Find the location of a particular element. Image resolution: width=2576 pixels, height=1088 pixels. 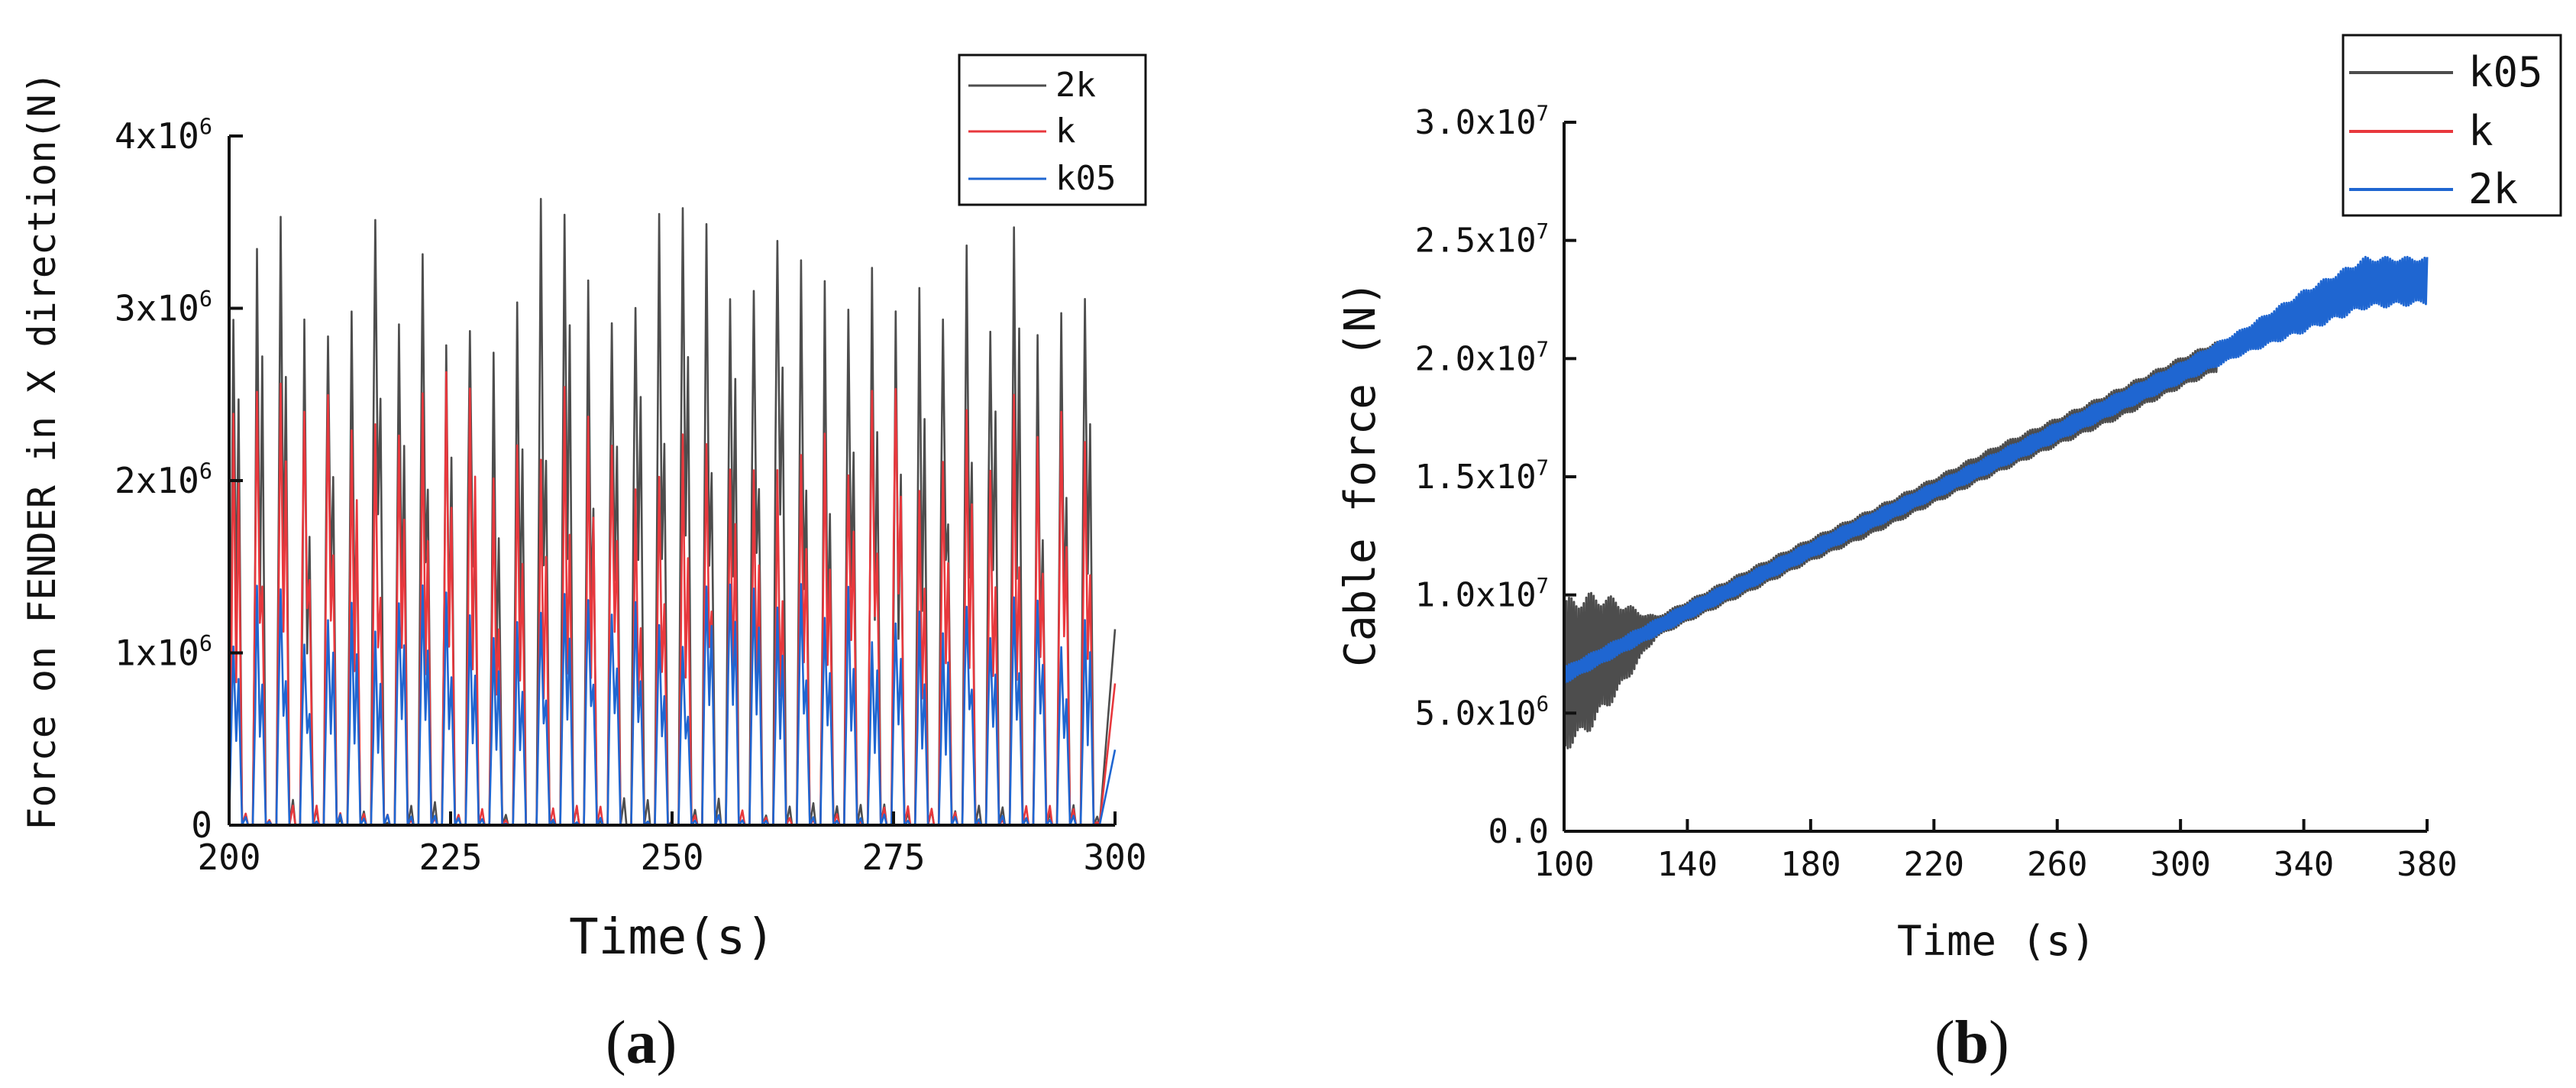

chart-b-x-axis-label: Time (s) is located at coordinates (1996, 941).